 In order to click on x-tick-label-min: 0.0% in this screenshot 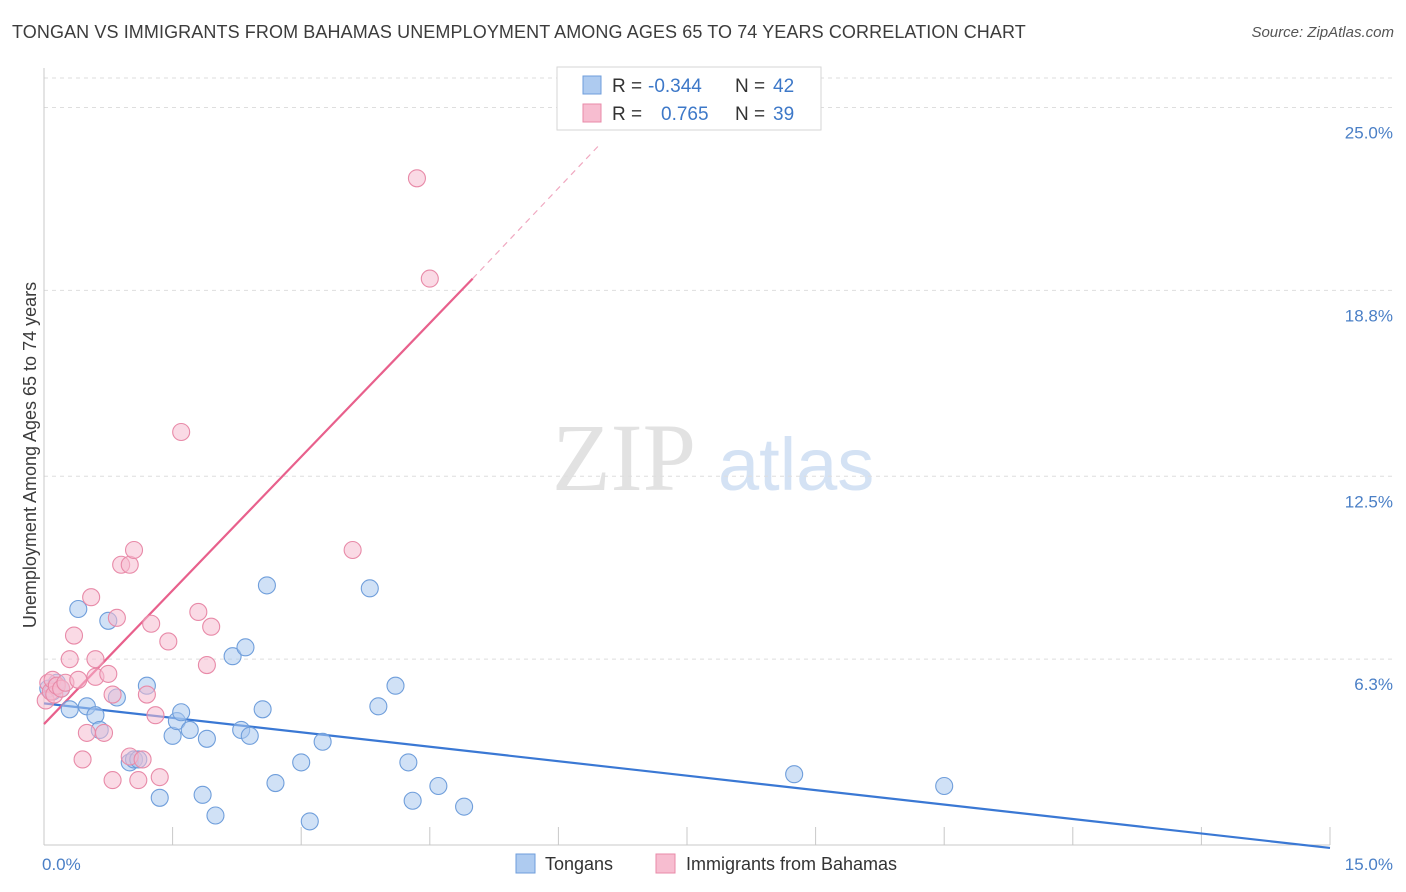, I will do `click(61, 864)`.